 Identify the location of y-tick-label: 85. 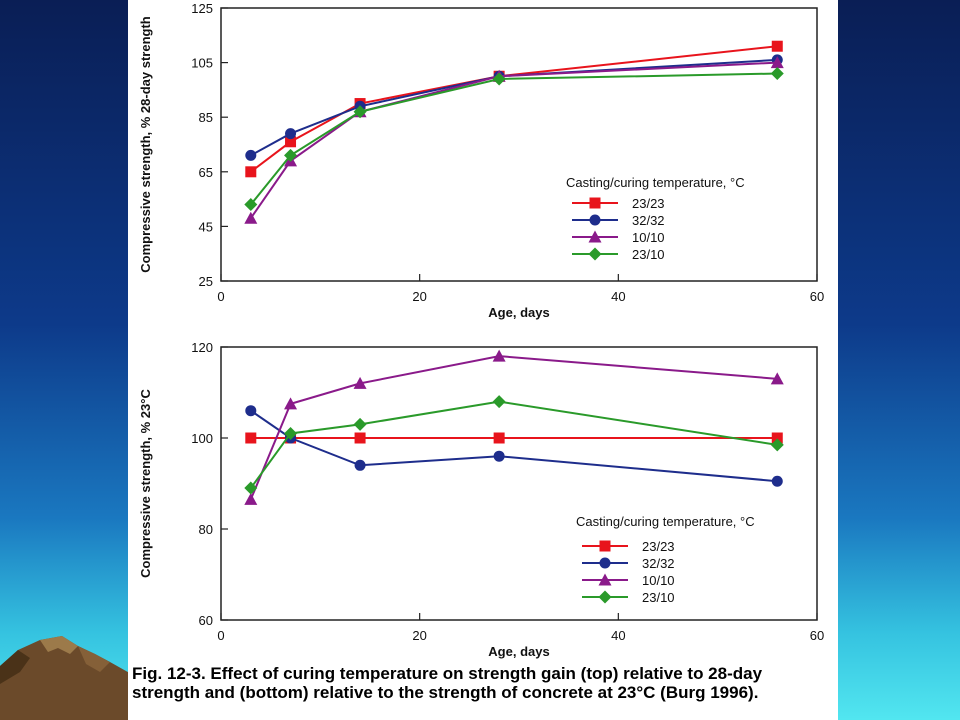
(206, 117).